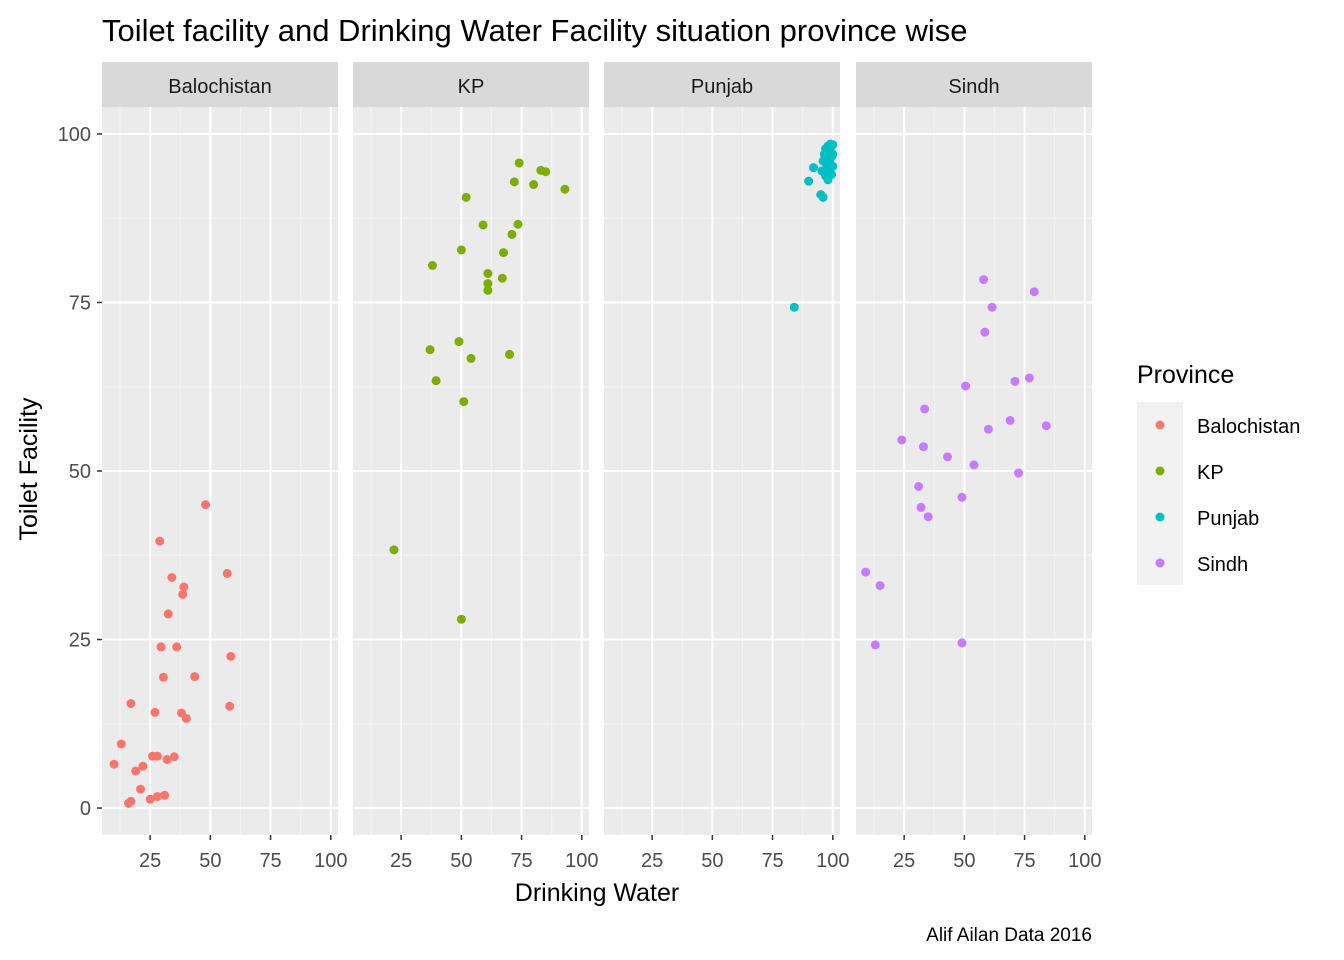  I want to click on facet-strip-label: Punjab, so click(722, 87).